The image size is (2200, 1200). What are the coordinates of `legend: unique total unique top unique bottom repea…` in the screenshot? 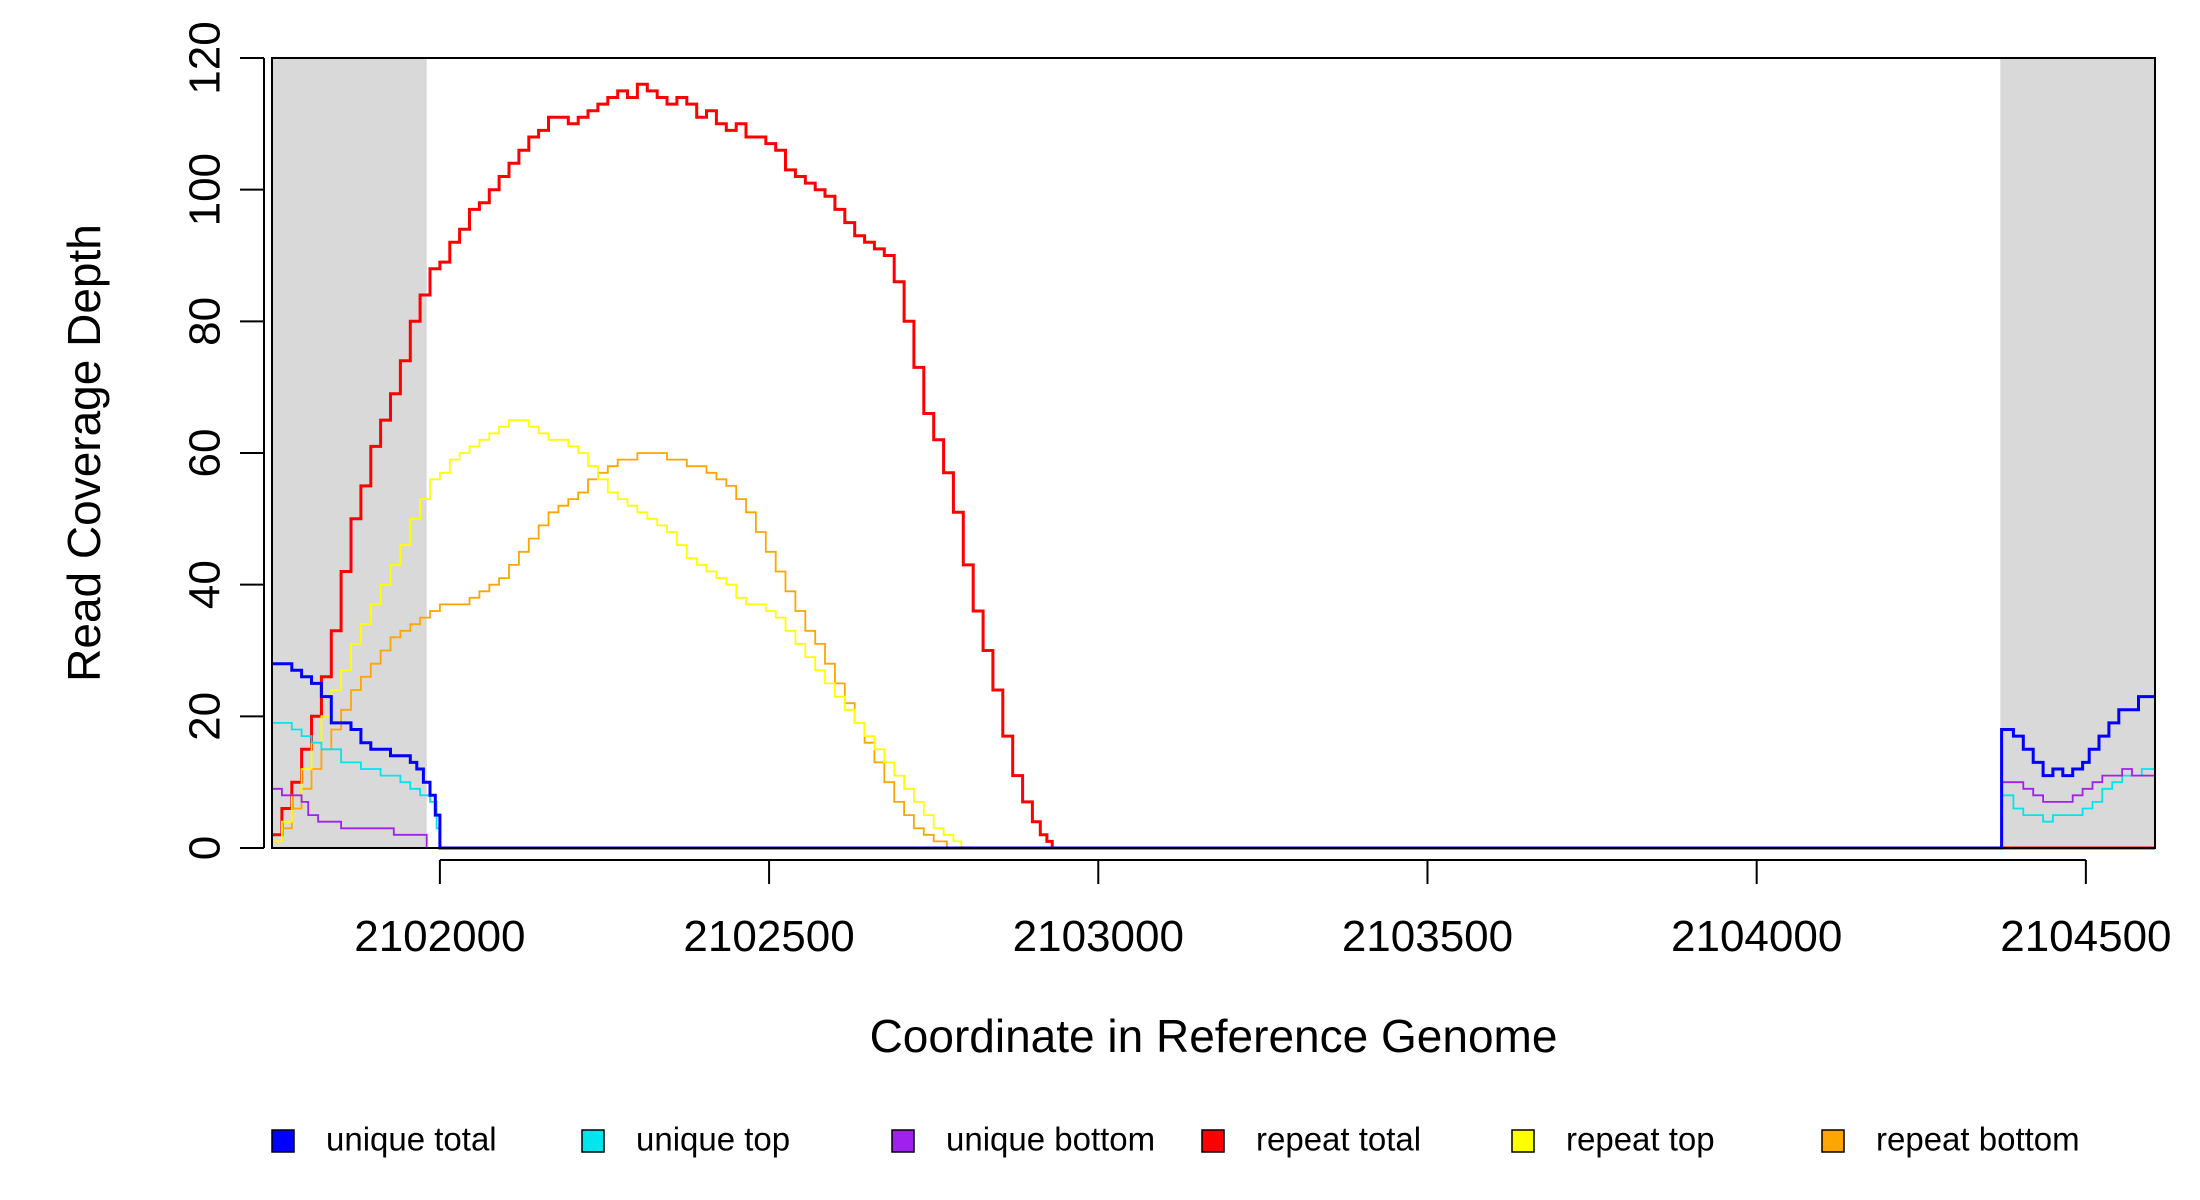 It's located at (1175, 1139).